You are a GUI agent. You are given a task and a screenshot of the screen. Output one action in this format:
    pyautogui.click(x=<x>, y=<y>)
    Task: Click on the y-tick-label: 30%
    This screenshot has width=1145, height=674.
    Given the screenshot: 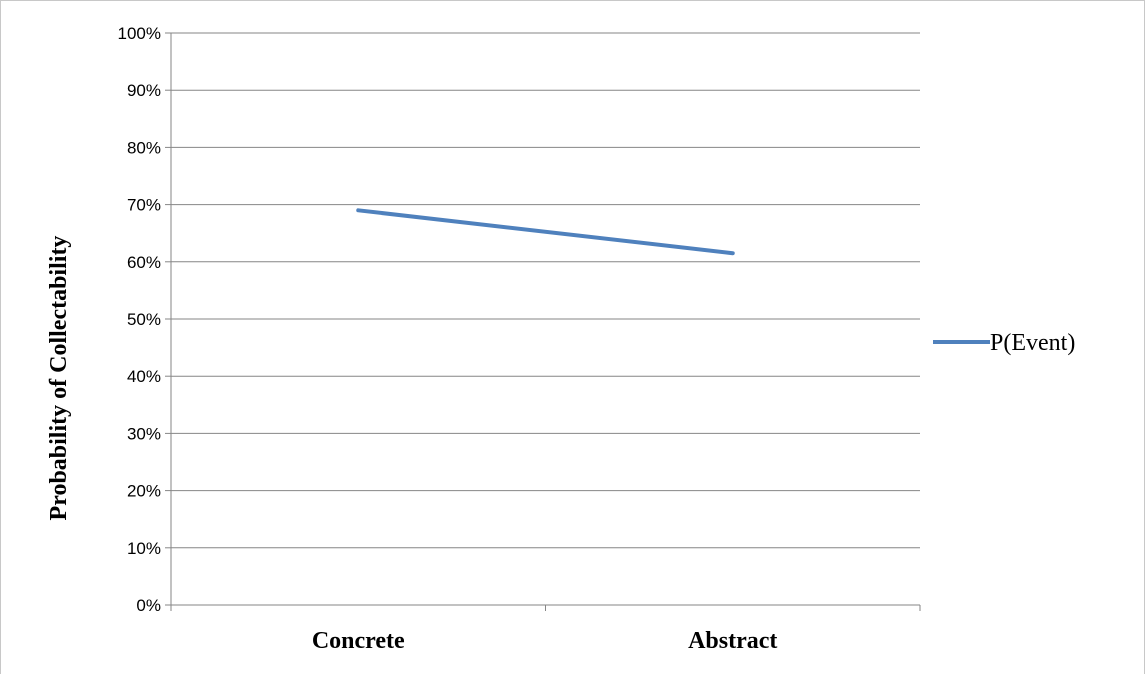 What is the action you would take?
    pyautogui.click(x=144, y=433)
    